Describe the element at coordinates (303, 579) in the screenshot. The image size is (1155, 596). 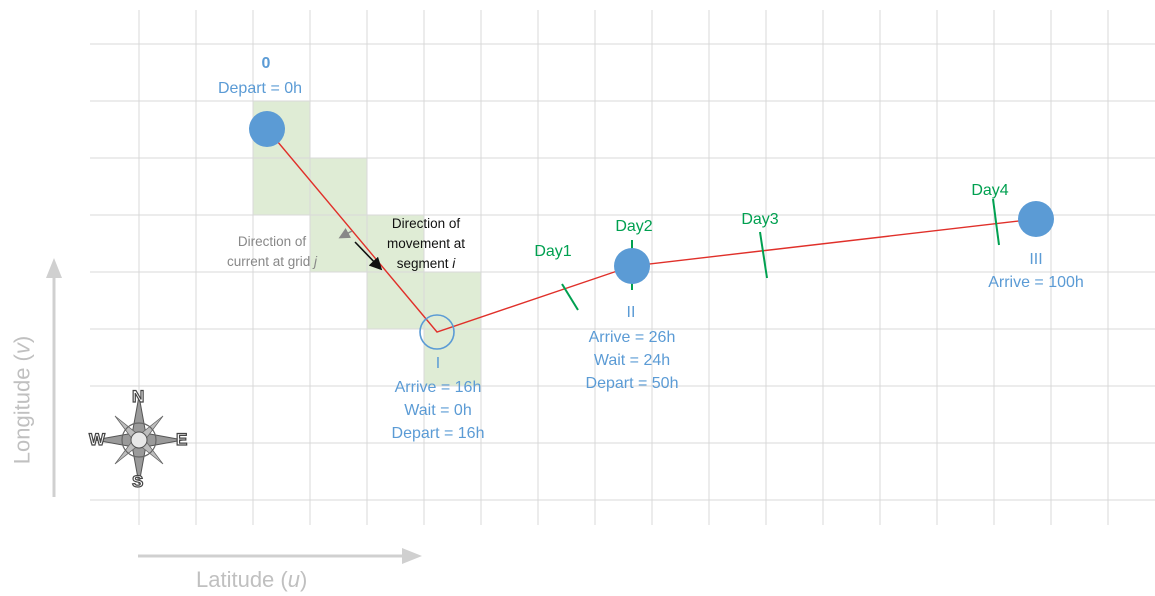
I see `x-axis-label-close: )` at that location.